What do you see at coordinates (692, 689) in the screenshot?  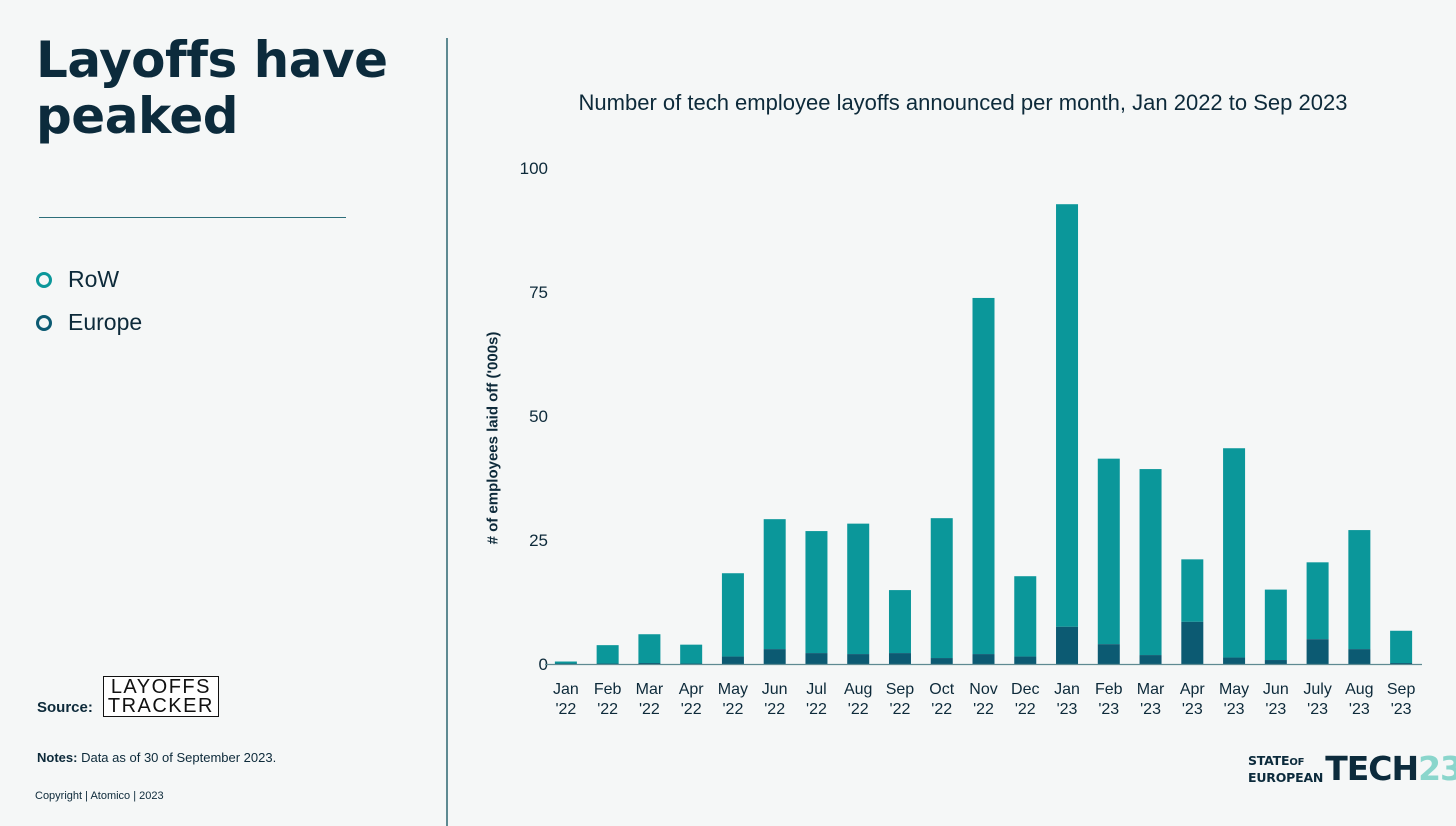 I see `x-tick-label-month: Apr` at bounding box center [692, 689].